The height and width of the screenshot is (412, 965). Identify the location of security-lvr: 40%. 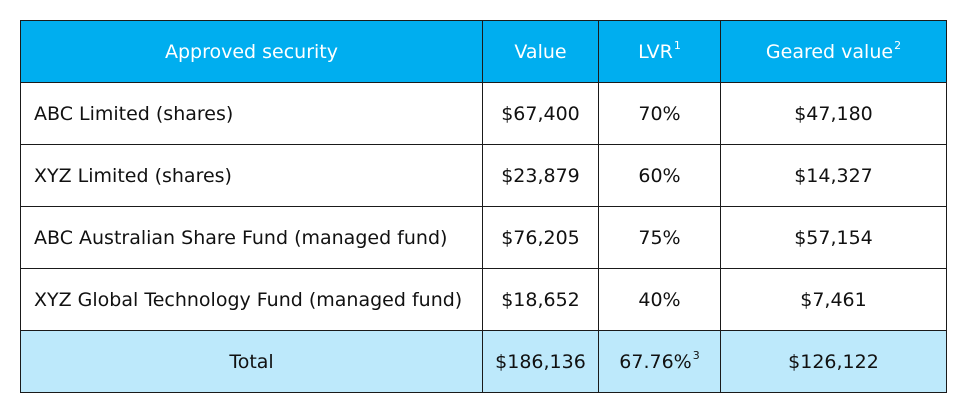
(659, 299).